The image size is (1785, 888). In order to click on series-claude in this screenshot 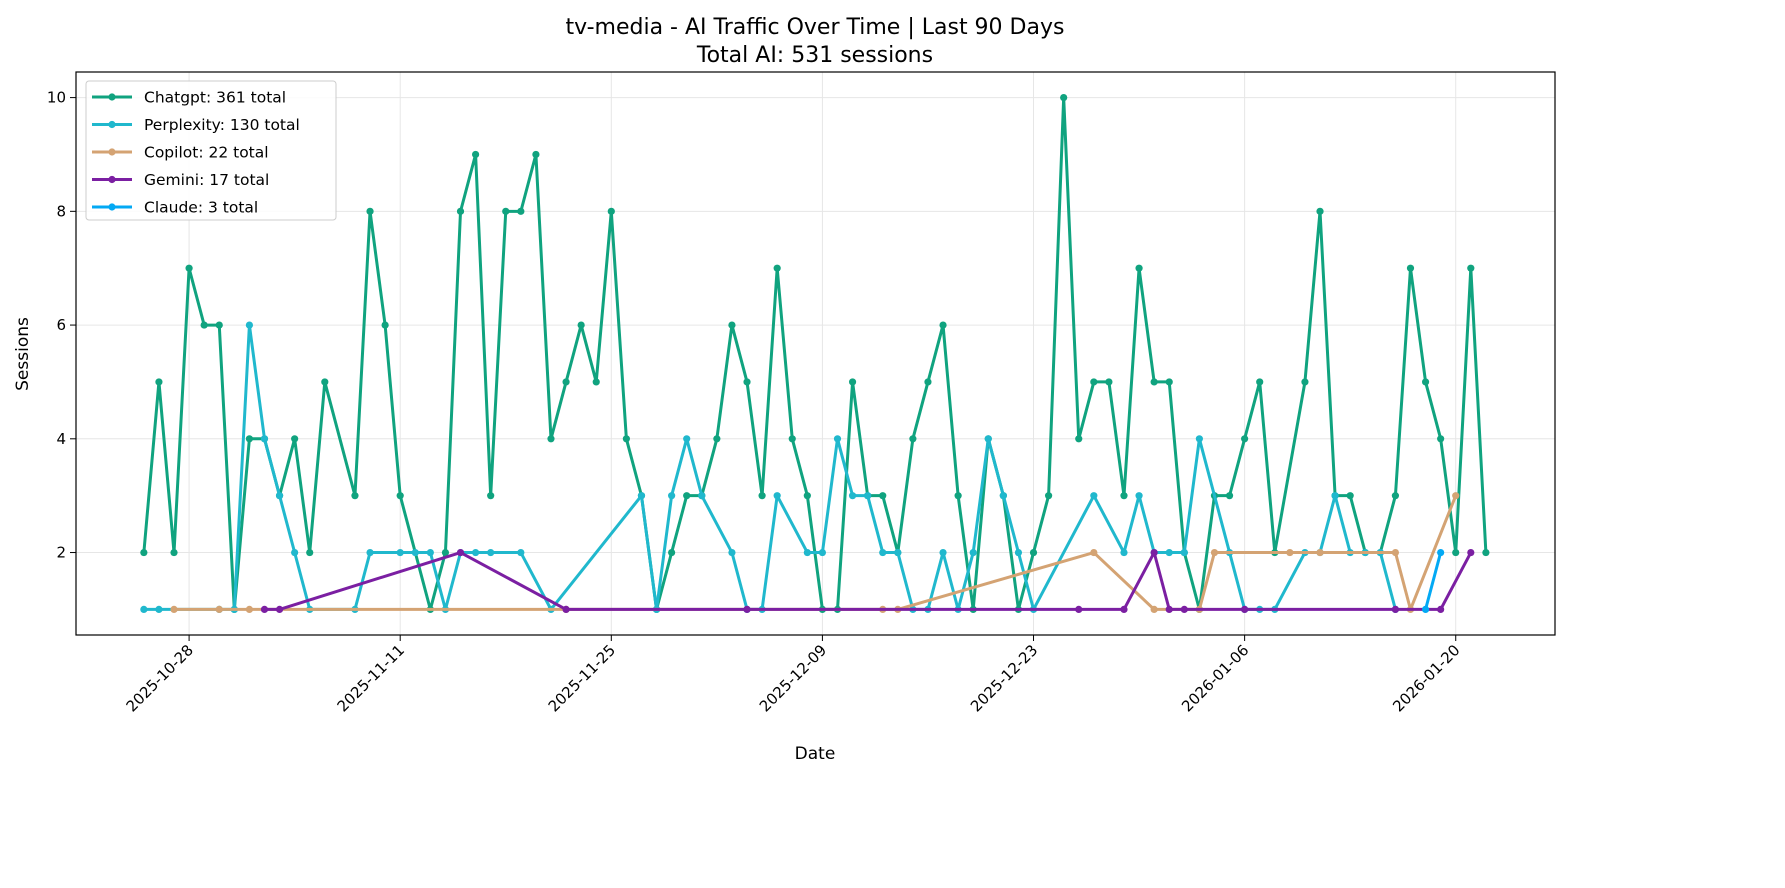, I will do `click(1433, 581)`.